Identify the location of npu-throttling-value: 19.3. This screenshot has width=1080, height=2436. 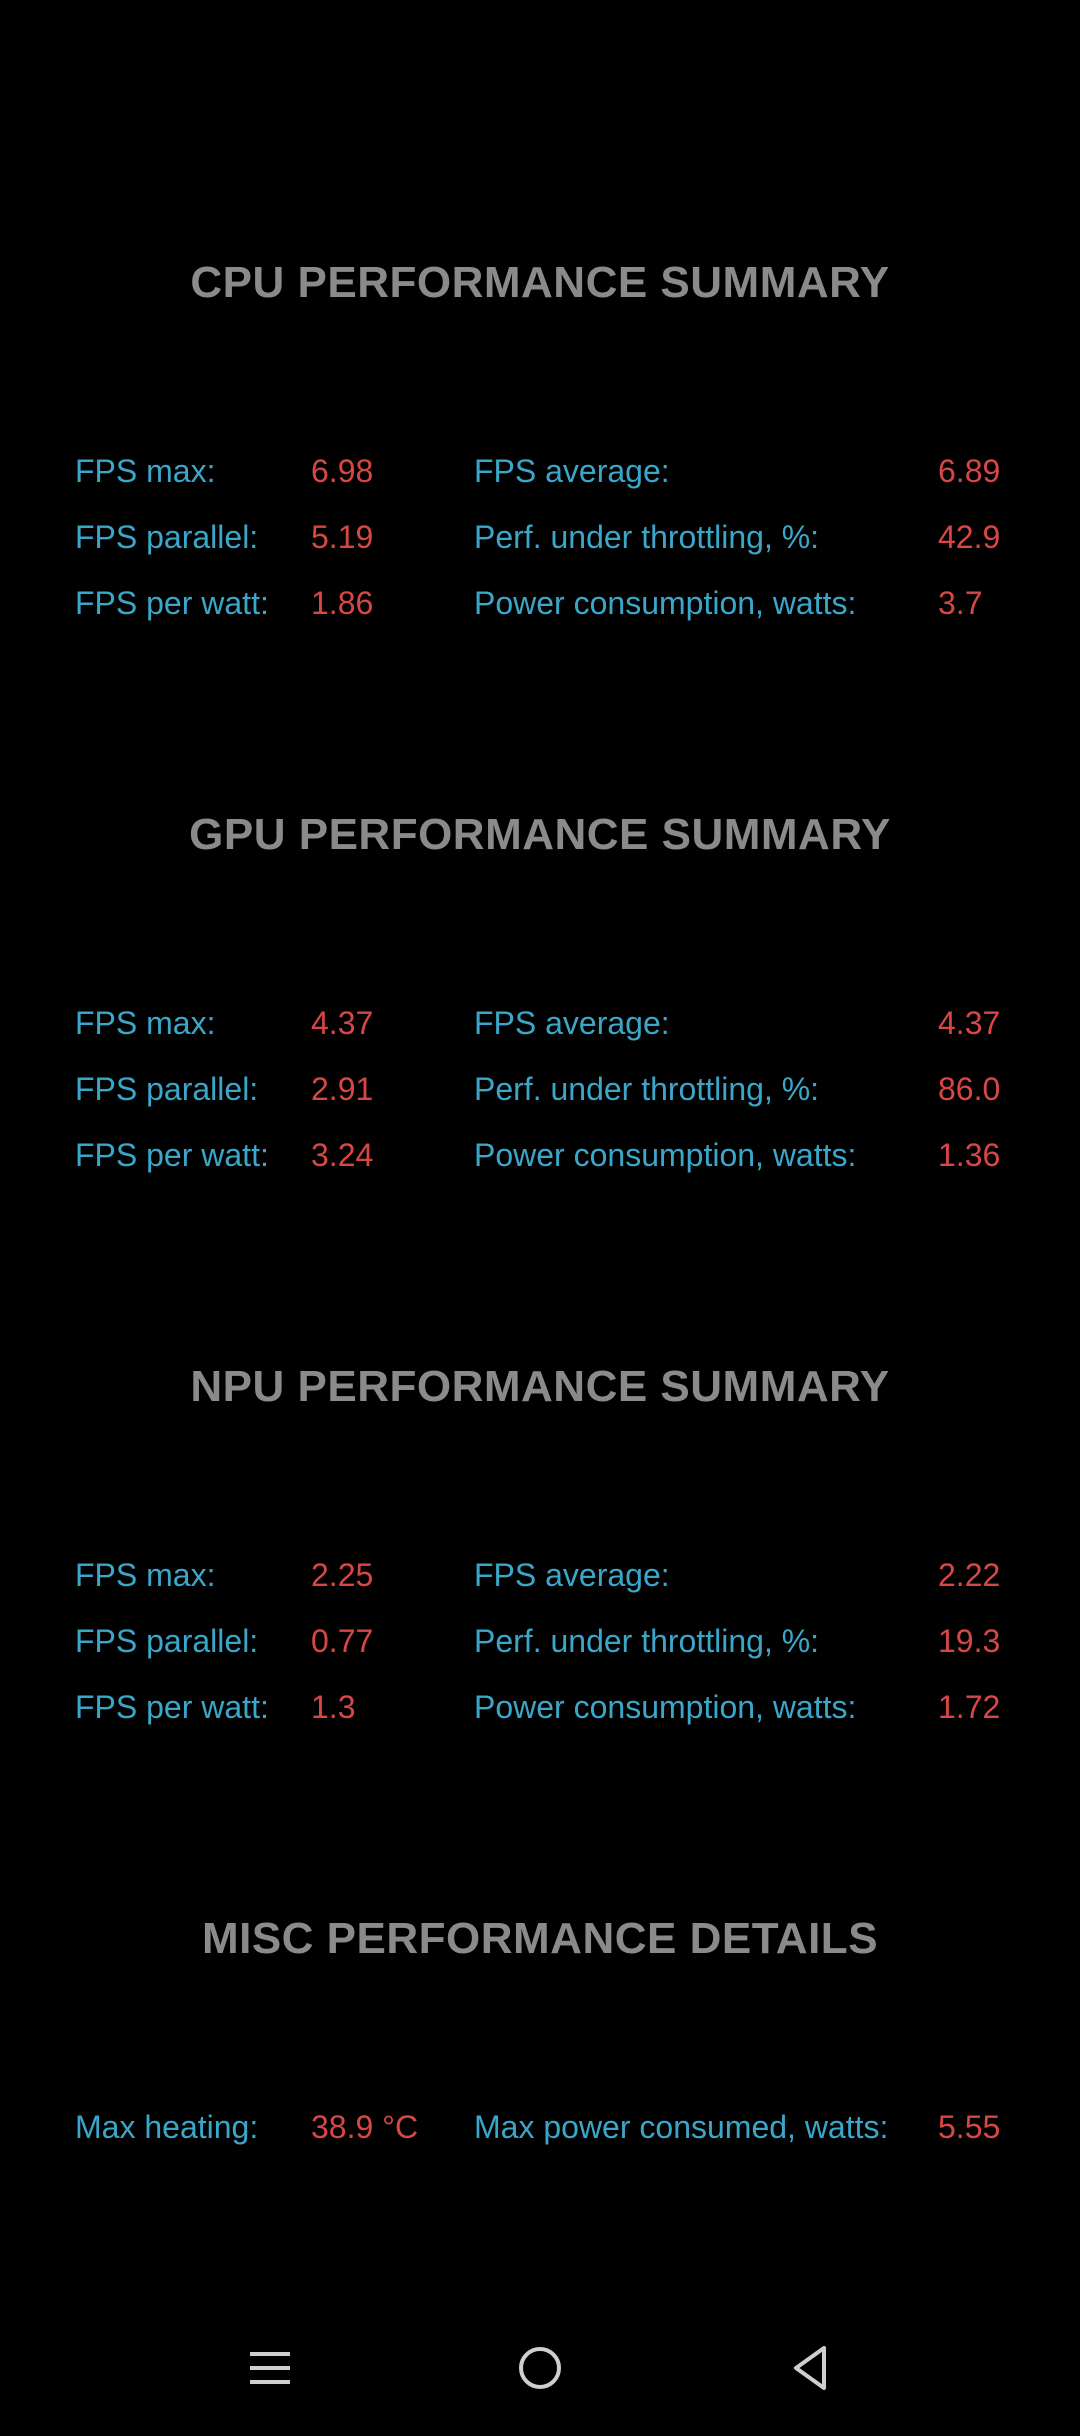
(969, 1641).